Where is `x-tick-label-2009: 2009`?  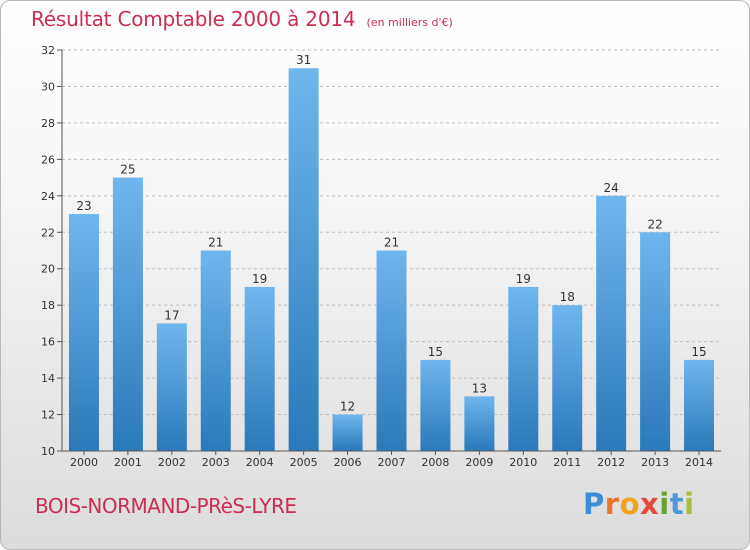 x-tick-label-2009: 2009 is located at coordinates (479, 462).